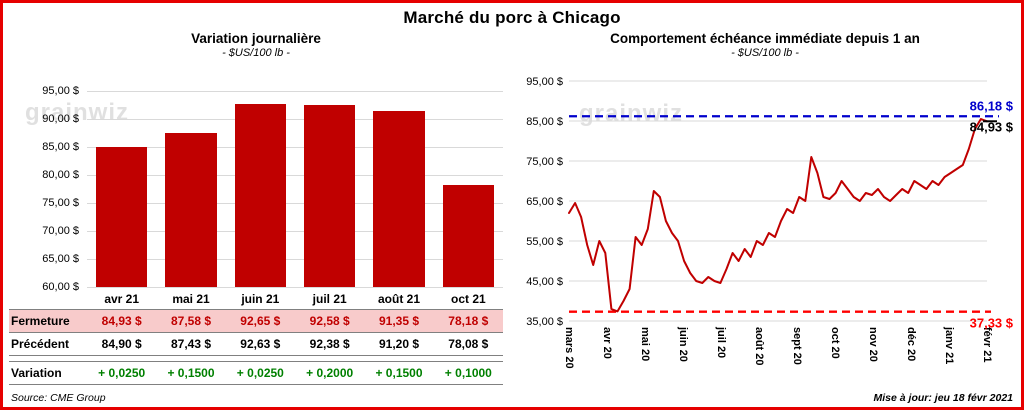 Image resolution: width=1024 pixels, height=410 pixels. Describe the element at coordinates (256, 38) in the screenshot. I see `bar-chart-title: Variation journalière` at that location.